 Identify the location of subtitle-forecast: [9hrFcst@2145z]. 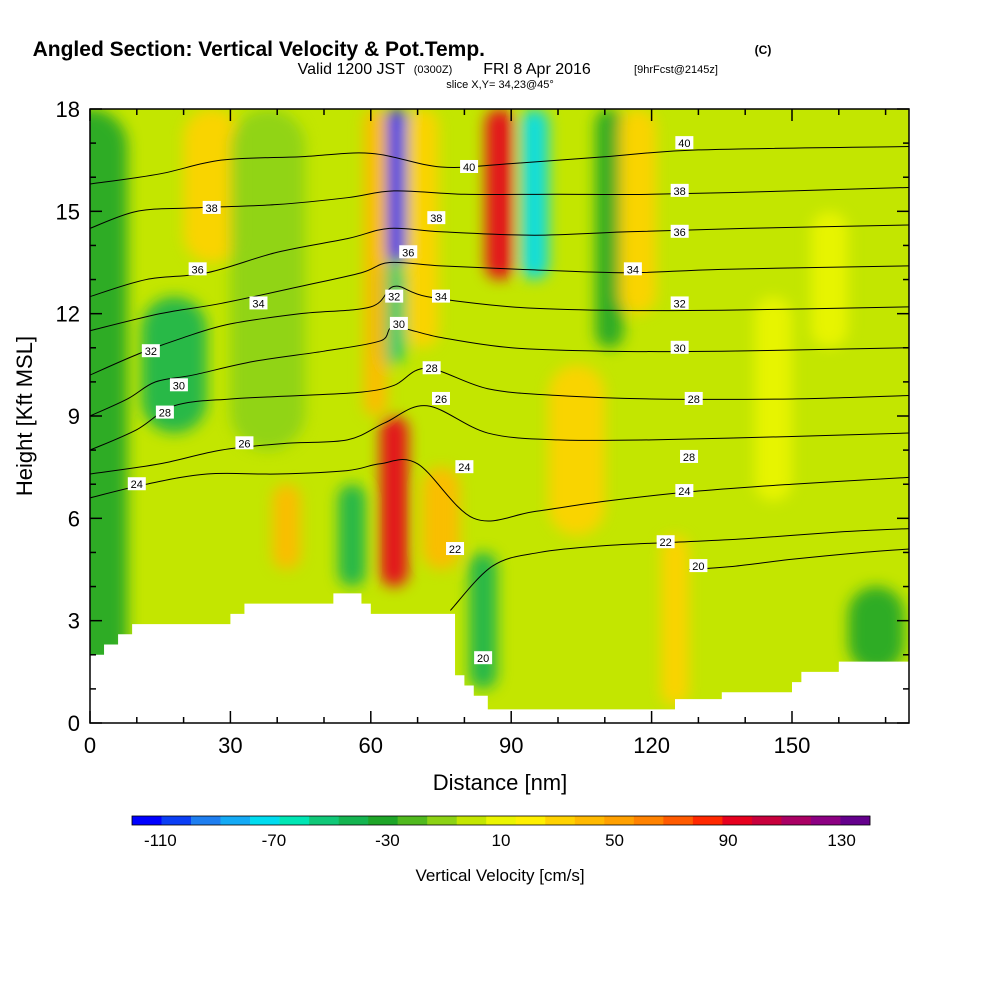
(676, 70).